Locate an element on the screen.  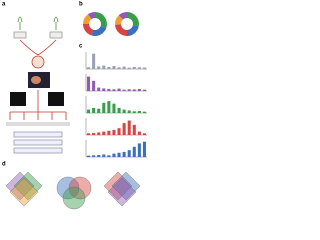
panel-label: c is located at coordinates (81, 47).